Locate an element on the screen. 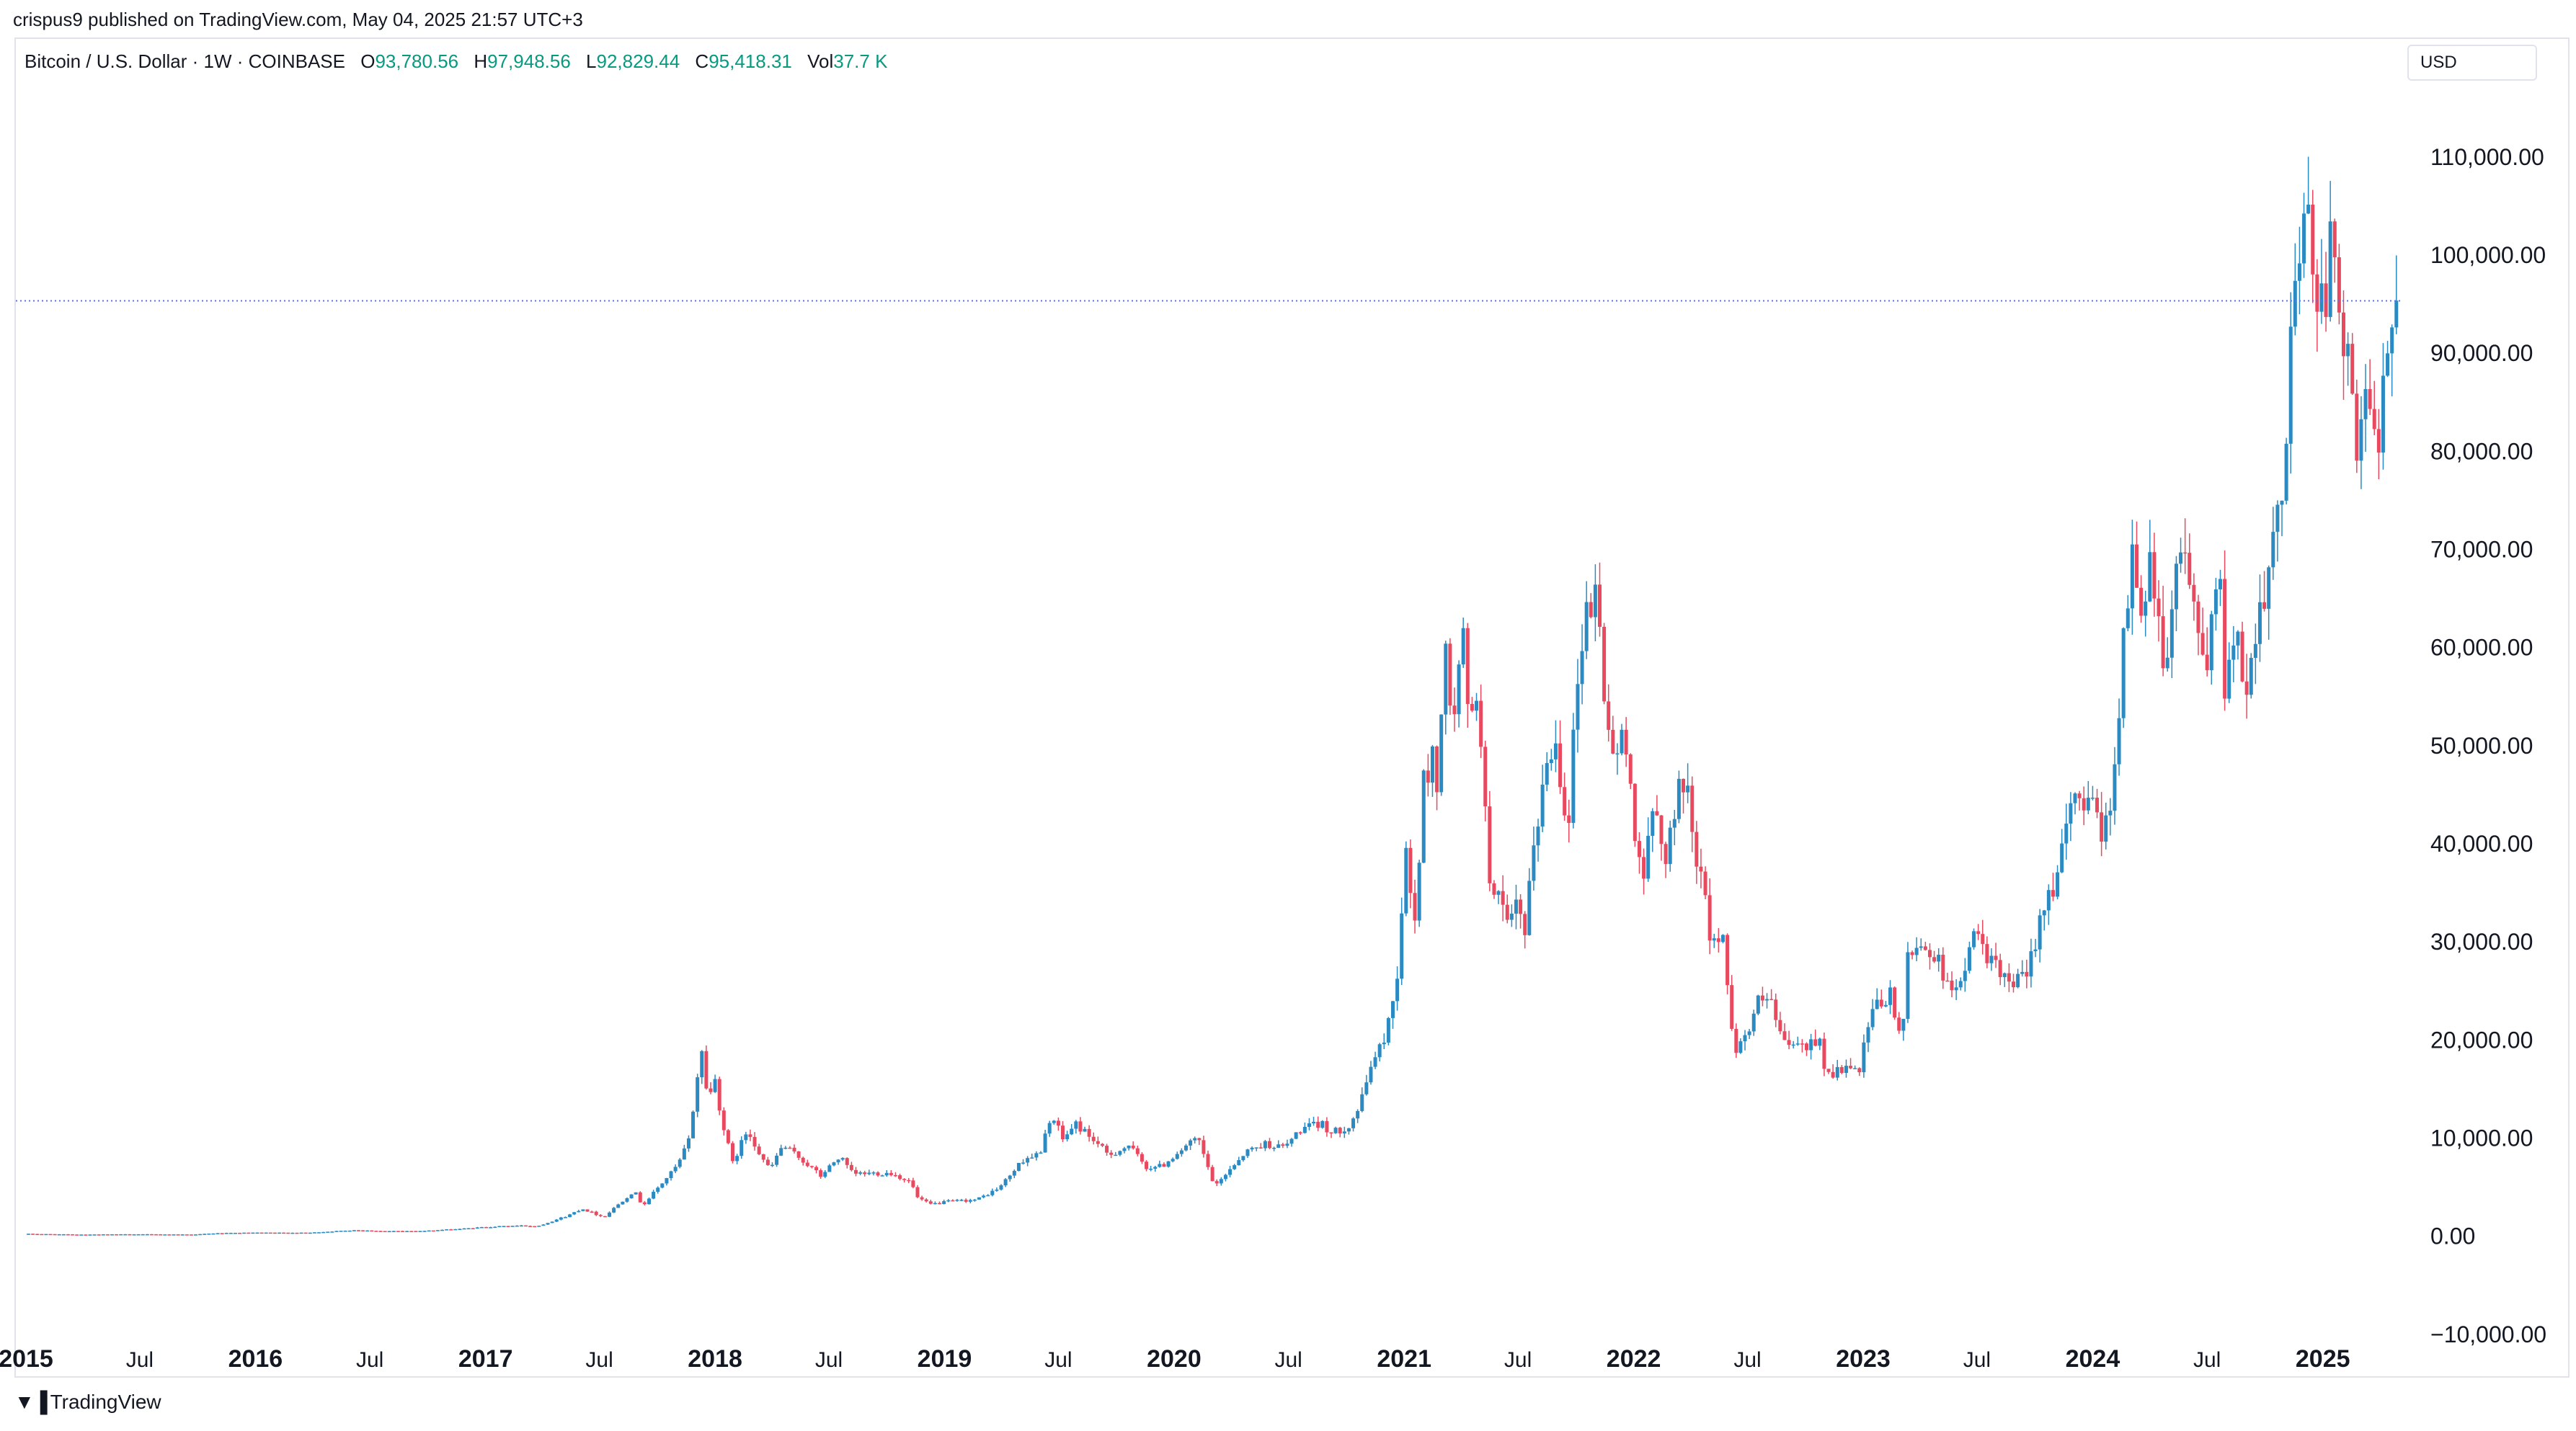  symbol-title: Bitcoin / U.S. Dollar · 1W · COINBASE is located at coordinates (185, 61).